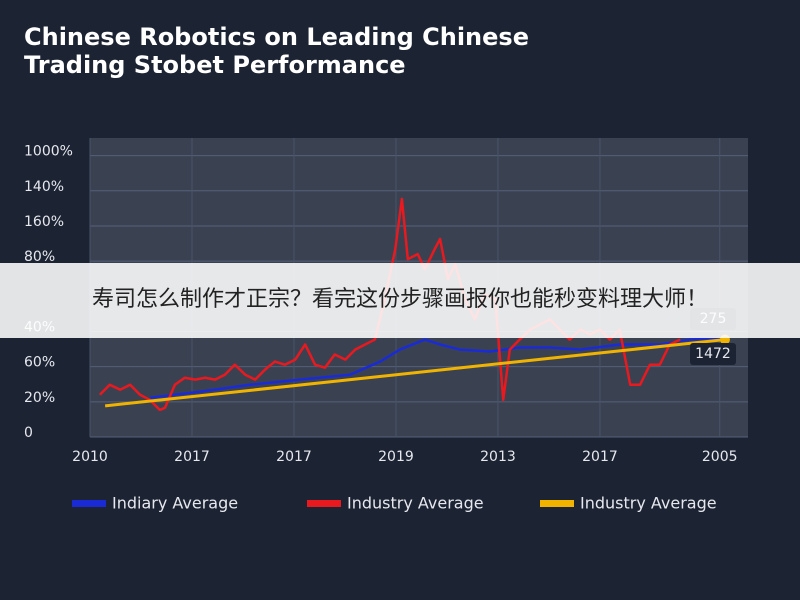 This screenshot has width=800, height=600. What do you see at coordinates (39, 363) in the screenshot?
I see `y-tick-label: 60%` at bounding box center [39, 363].